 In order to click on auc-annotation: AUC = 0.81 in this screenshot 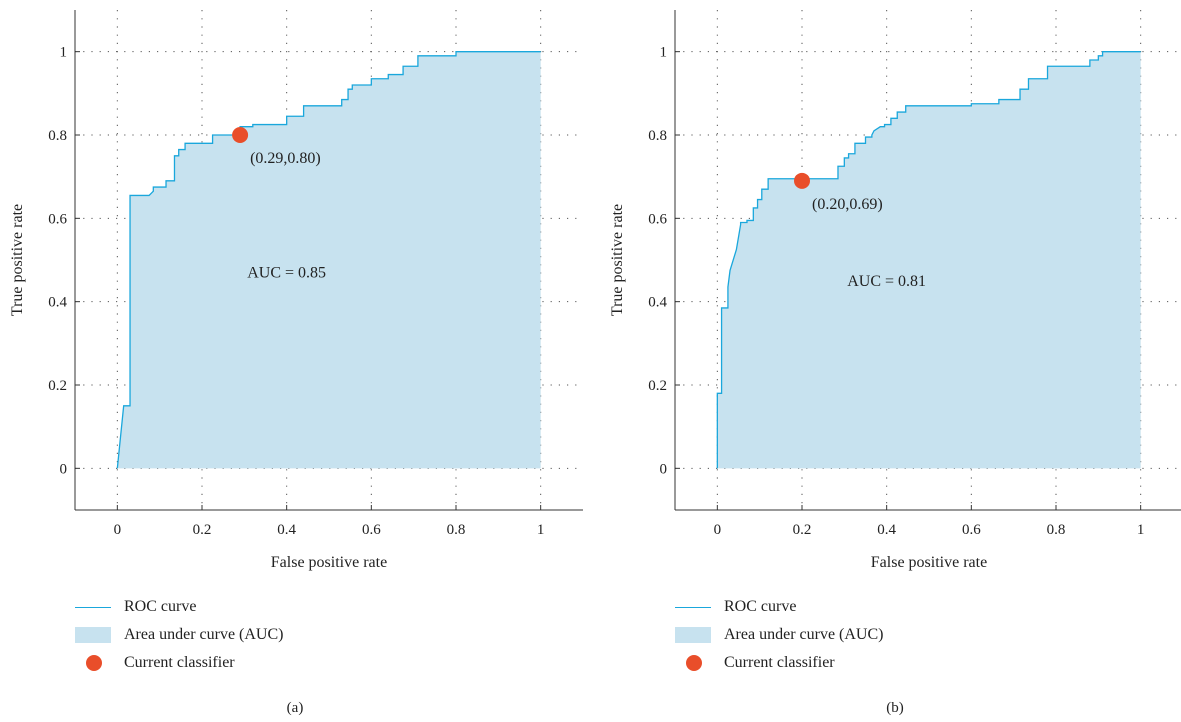, I will do `click(886, 281)`.